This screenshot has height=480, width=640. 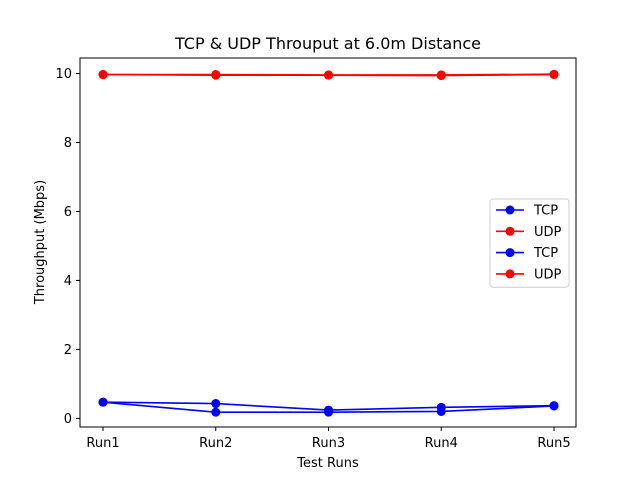 What do you see at coordinates (63, 74) in the screenshot?
I see `y-tick-label: 10` at bounding box center [63, 74].